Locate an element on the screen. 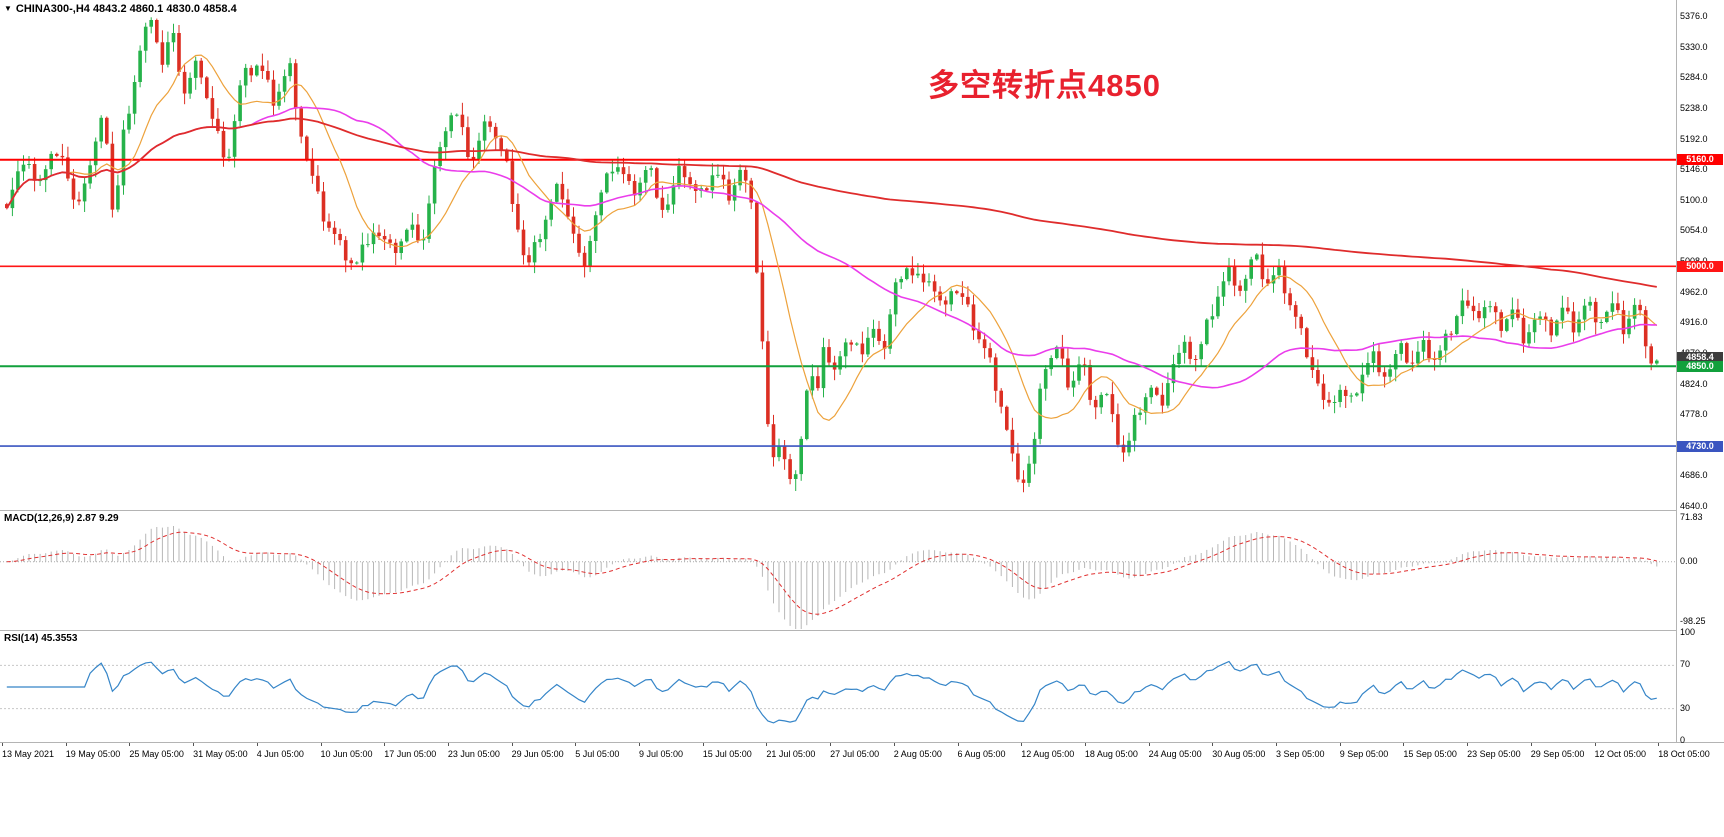 This screenshot has width=1724, height=837. time-axis-label: 18 Aug 05:00 is located at coordinates (1111, 754).